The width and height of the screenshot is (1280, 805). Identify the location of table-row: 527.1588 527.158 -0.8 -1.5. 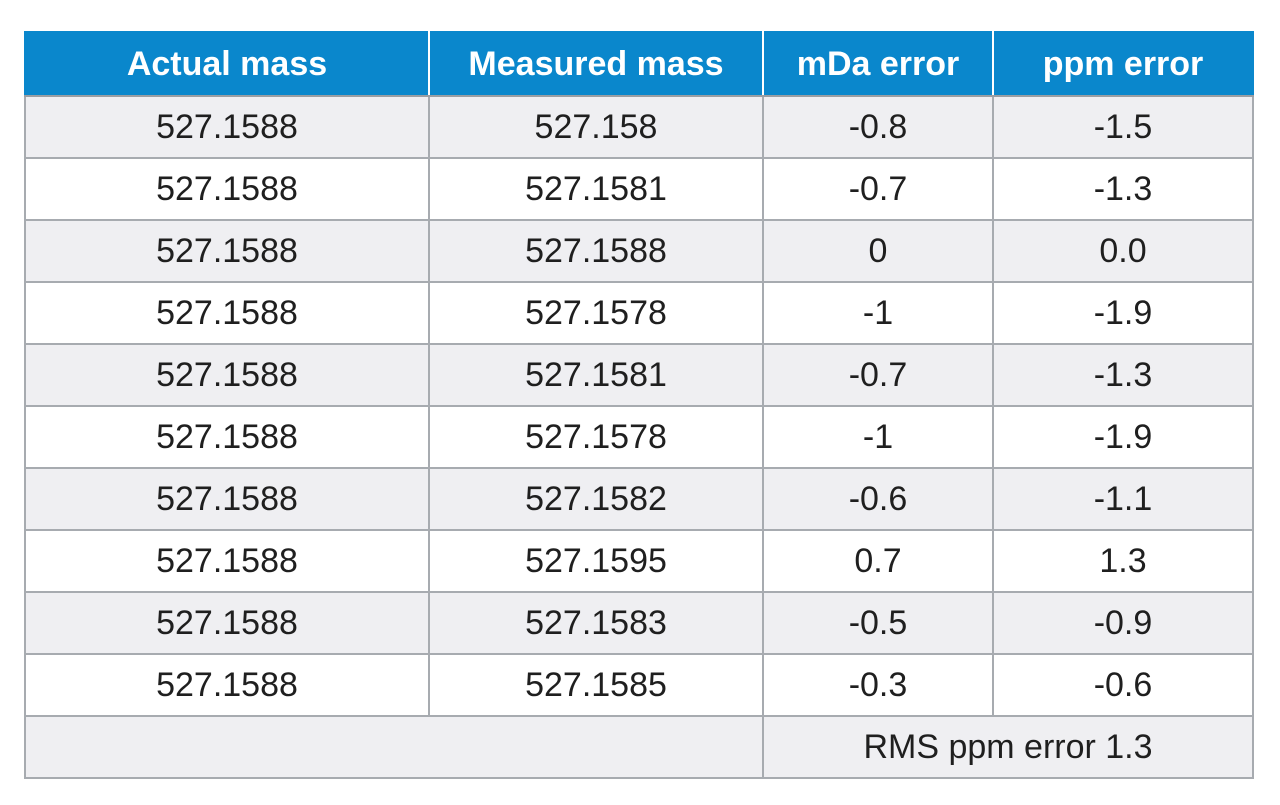
(639, 127).